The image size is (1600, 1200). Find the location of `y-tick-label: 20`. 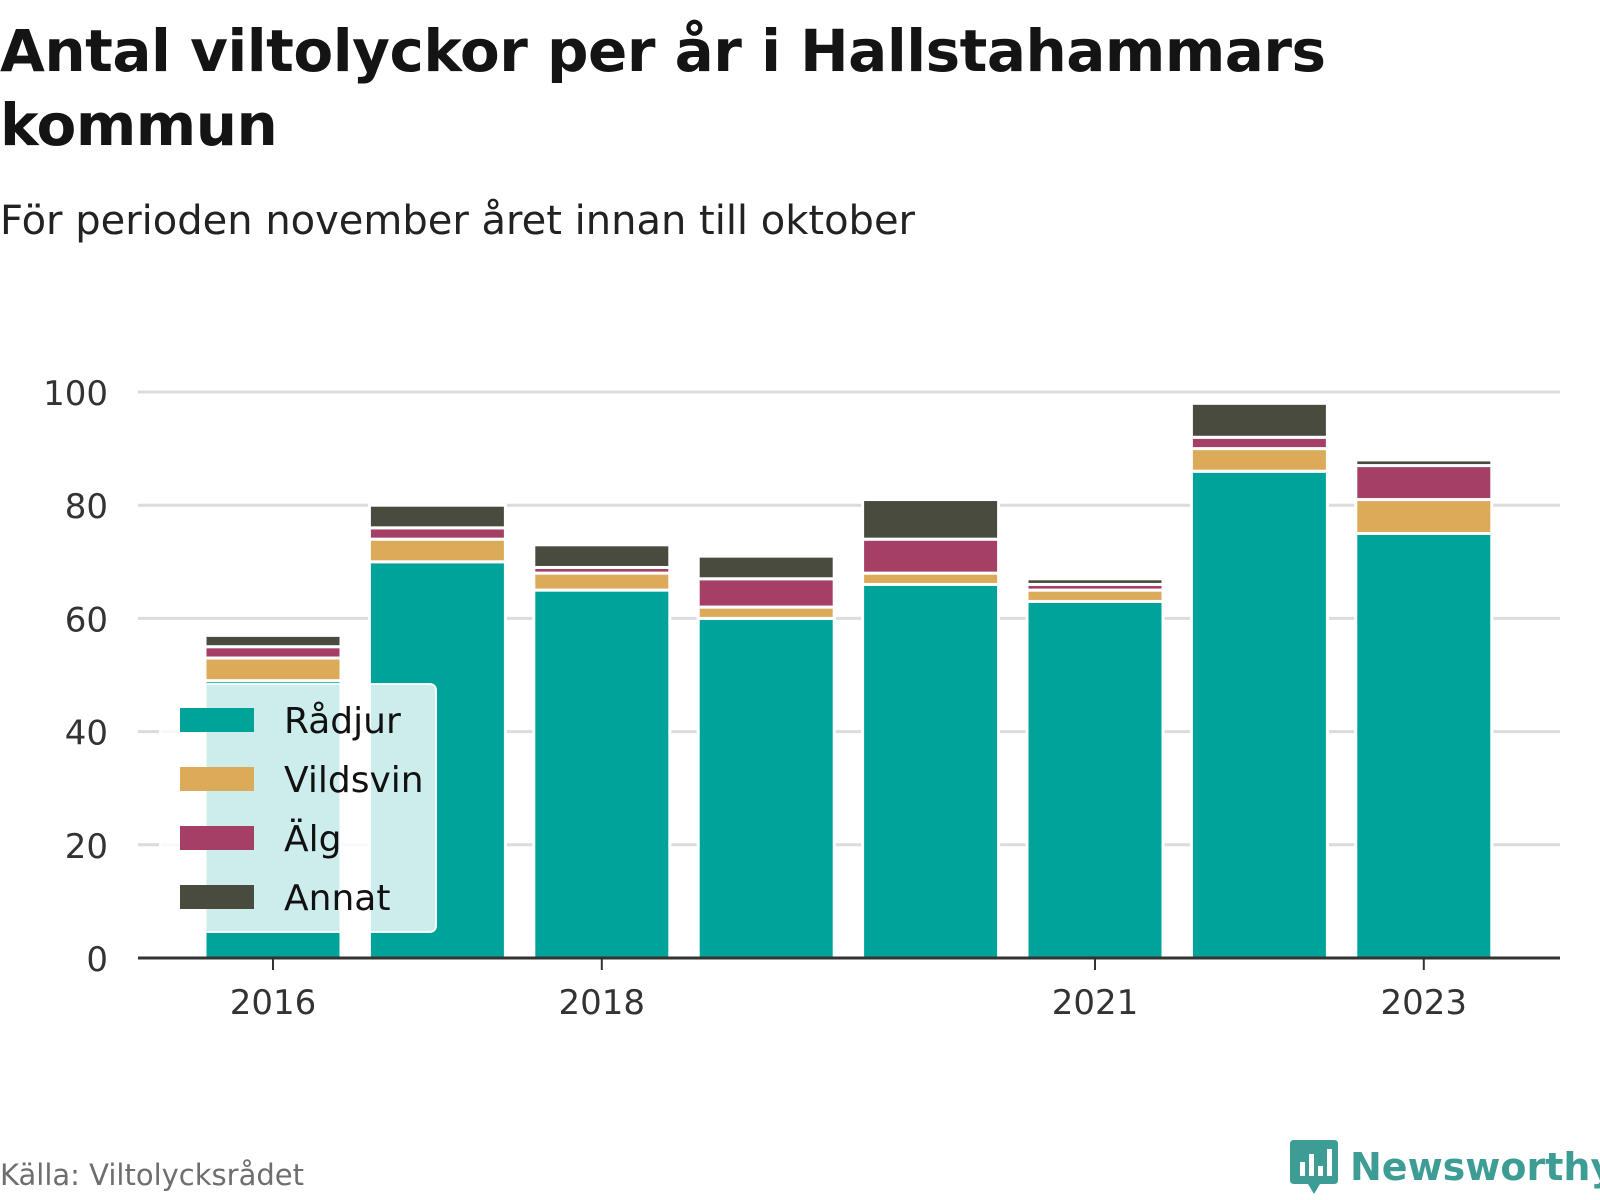

y-tick-label: 20 is located at coordinates (86, 847).